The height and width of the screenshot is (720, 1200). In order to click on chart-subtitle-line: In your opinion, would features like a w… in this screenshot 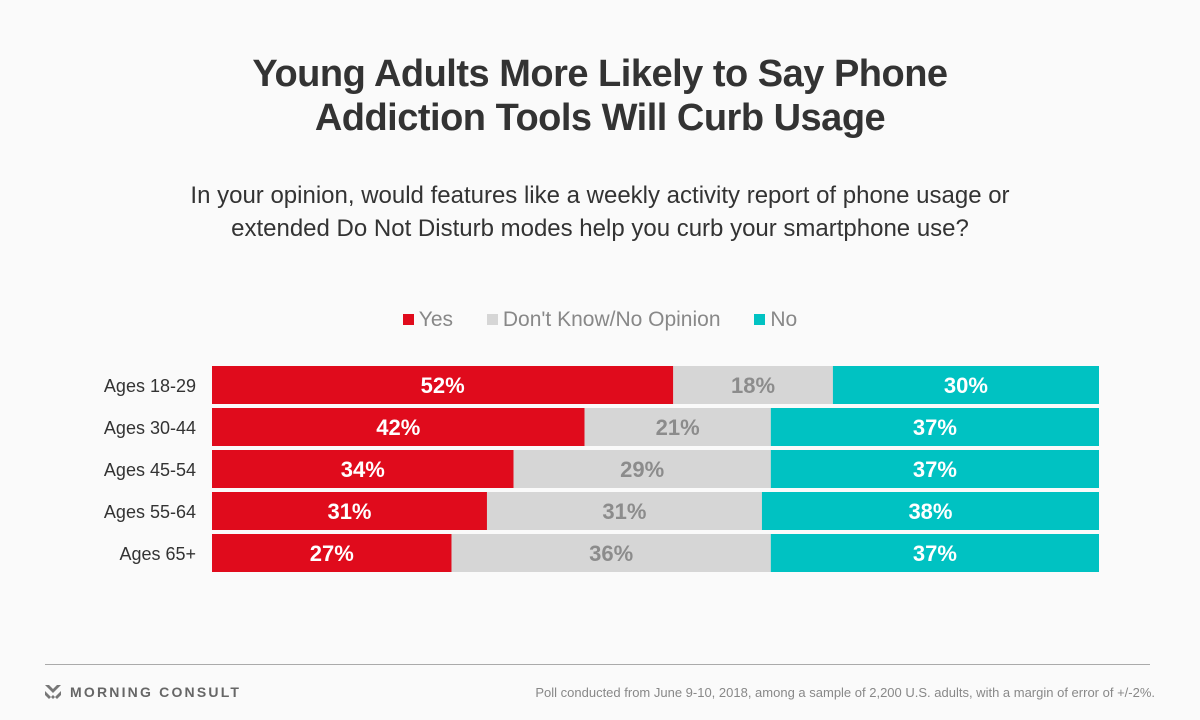, I will do `click(600, 195)`.